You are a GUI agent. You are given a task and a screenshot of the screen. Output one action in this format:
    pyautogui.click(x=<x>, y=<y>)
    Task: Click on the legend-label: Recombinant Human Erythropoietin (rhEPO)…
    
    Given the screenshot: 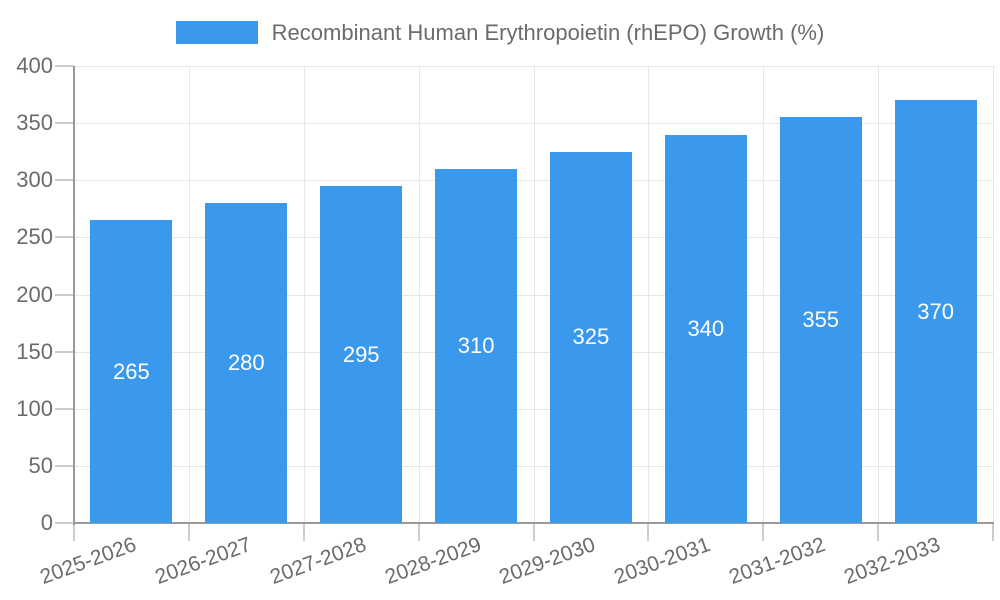 What is the action you would take?
    pyautogui.click(x=548, y=32)
    